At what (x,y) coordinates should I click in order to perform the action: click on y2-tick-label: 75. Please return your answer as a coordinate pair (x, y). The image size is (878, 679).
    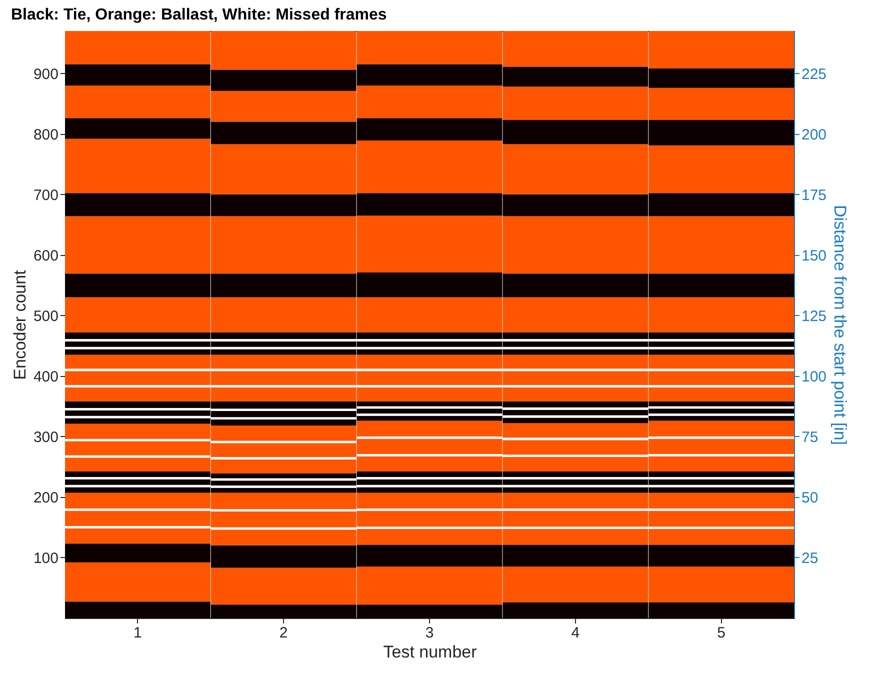
    Looking at the image, I should click on (810, 437).